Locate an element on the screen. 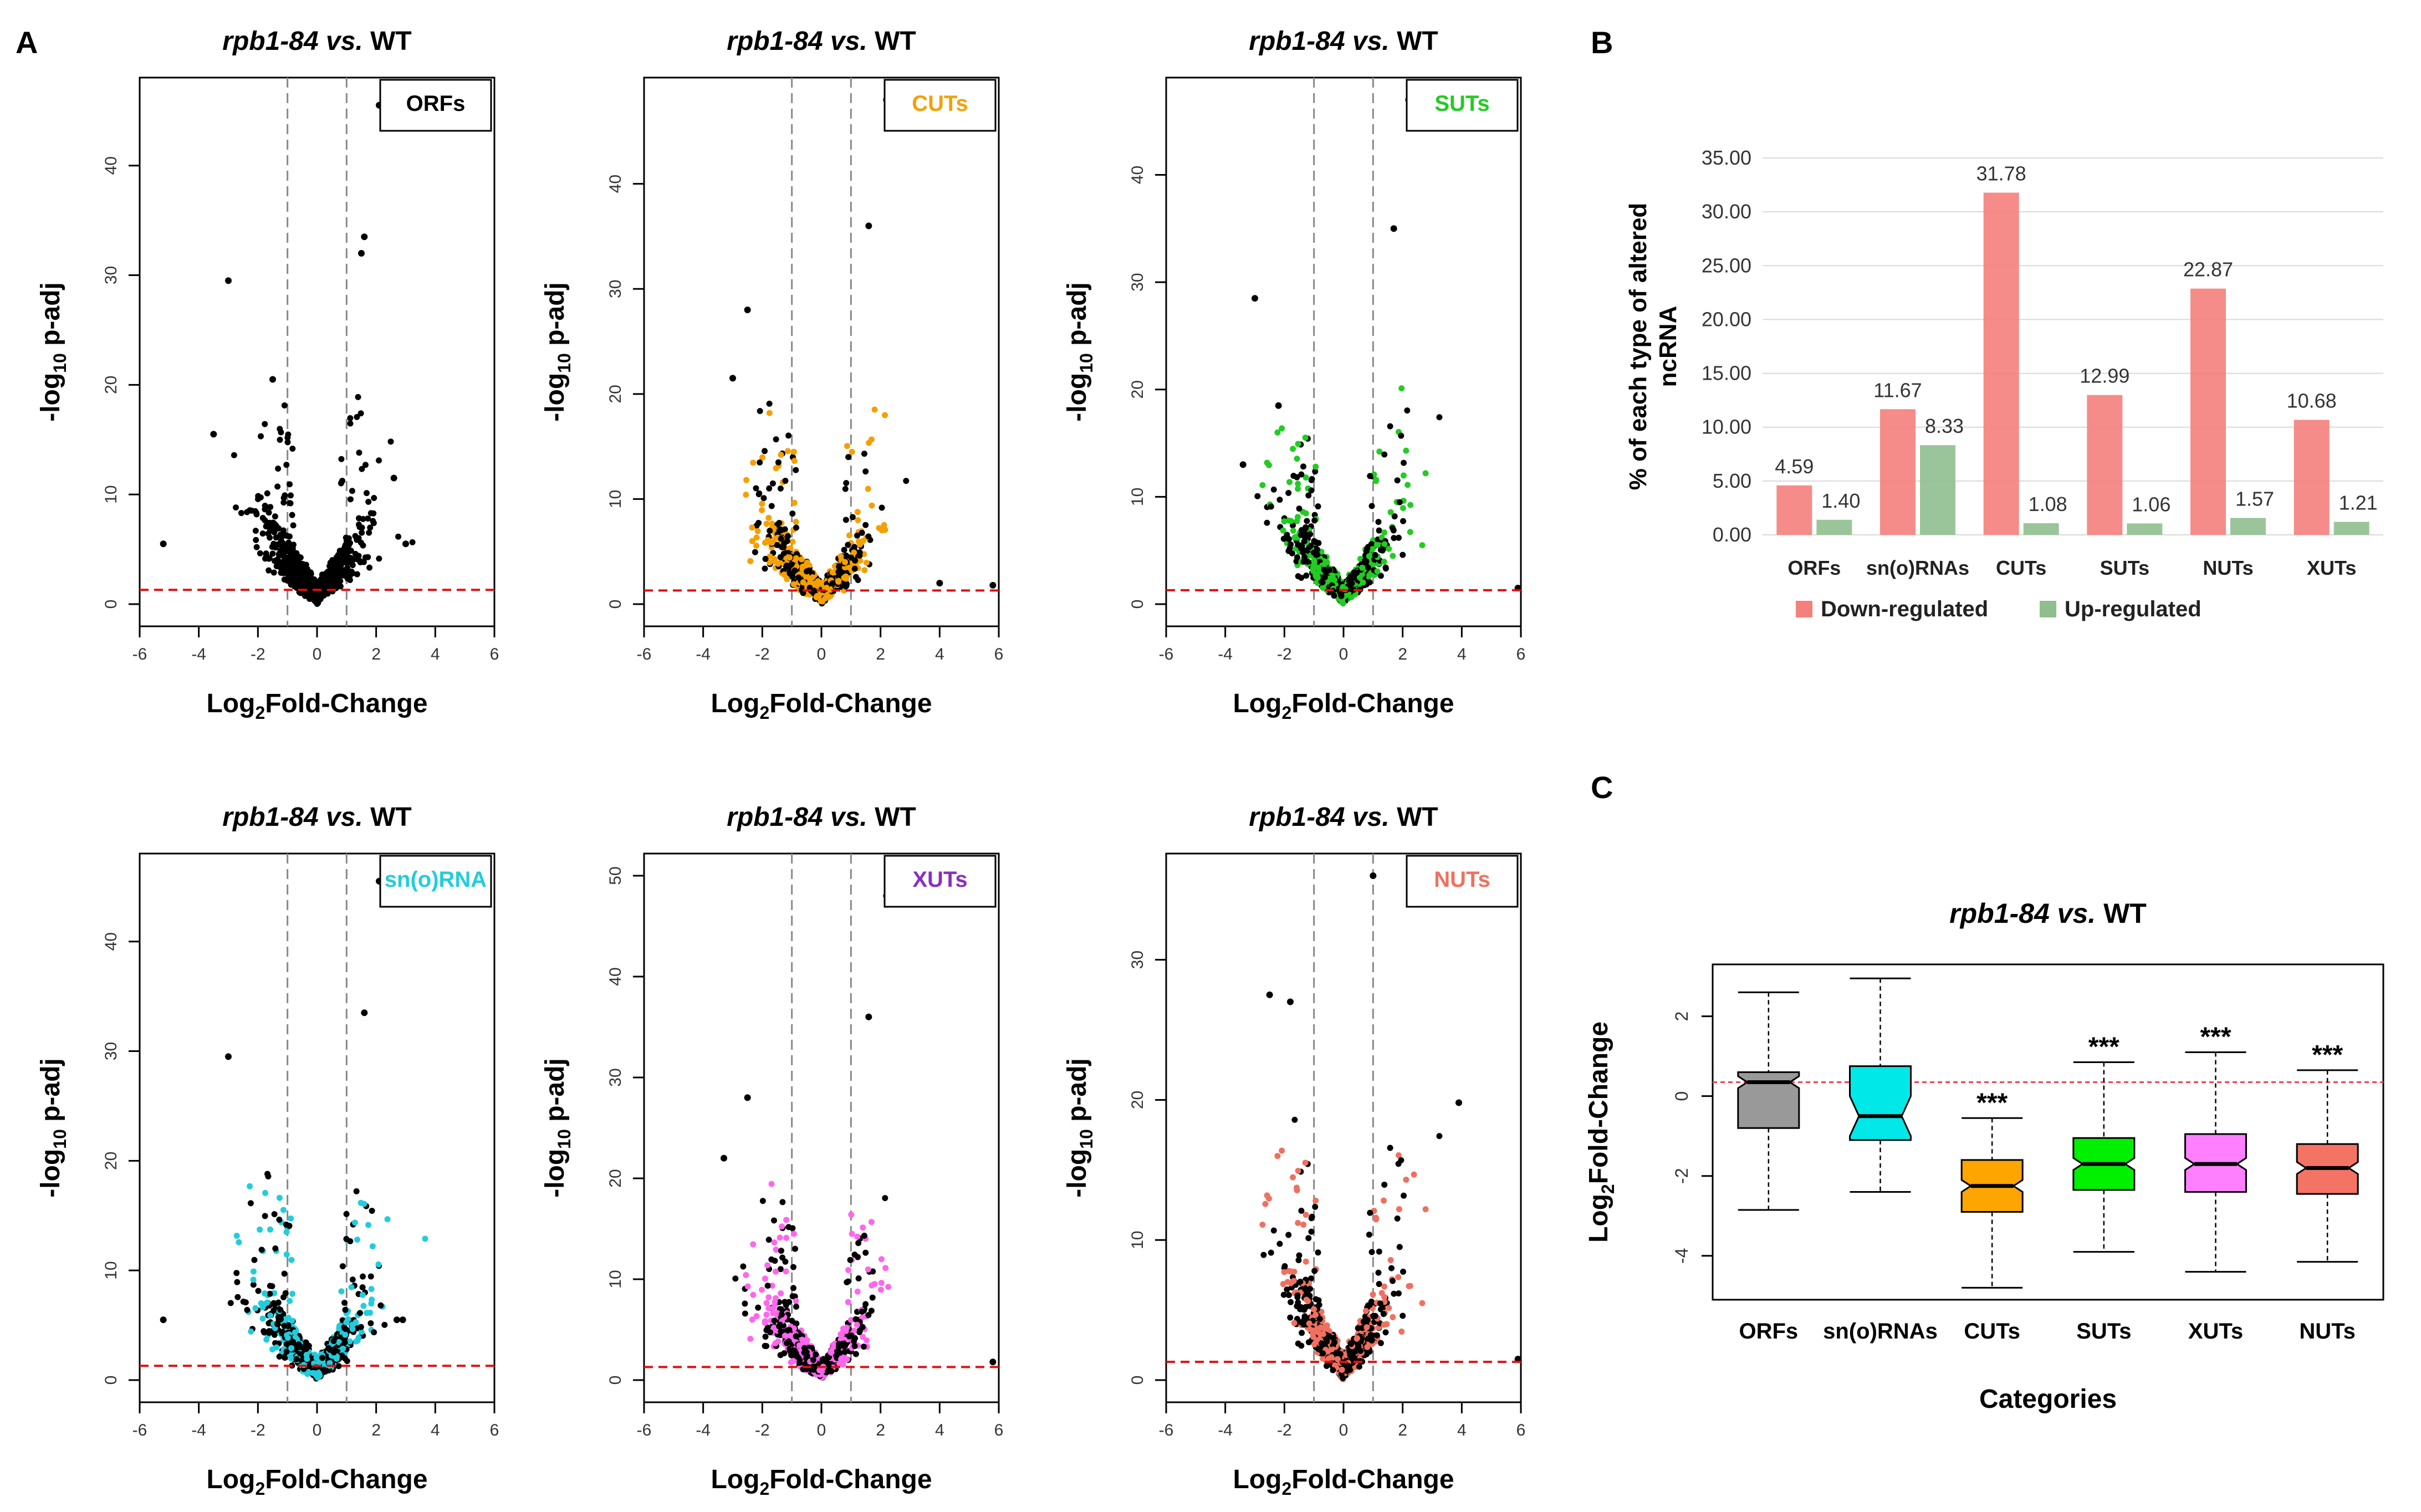 Image resolution: width=2421 pixels, height=1512 pixels. x-axis-label: Log2Fold-Change is located at coordinates (316, 1482).